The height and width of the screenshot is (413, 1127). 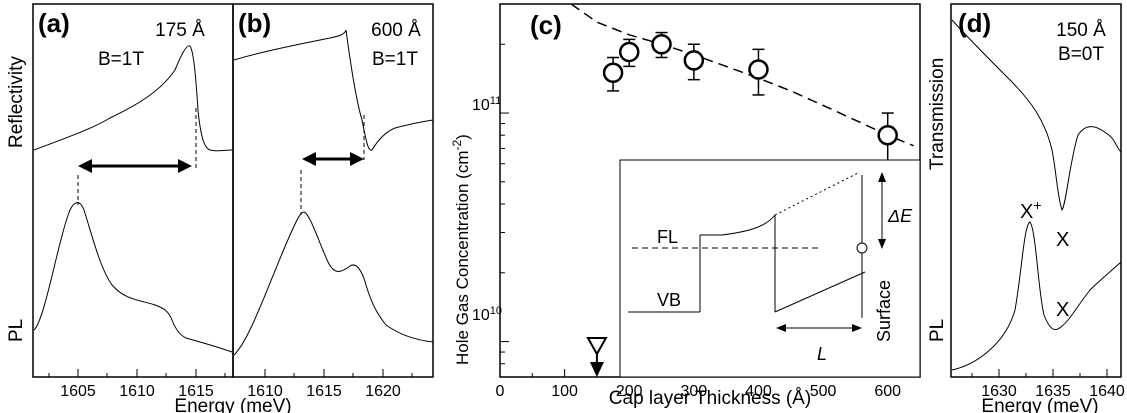 I want to click on panel-a-xtick-1610: 1610, so click(x=137, y=391).